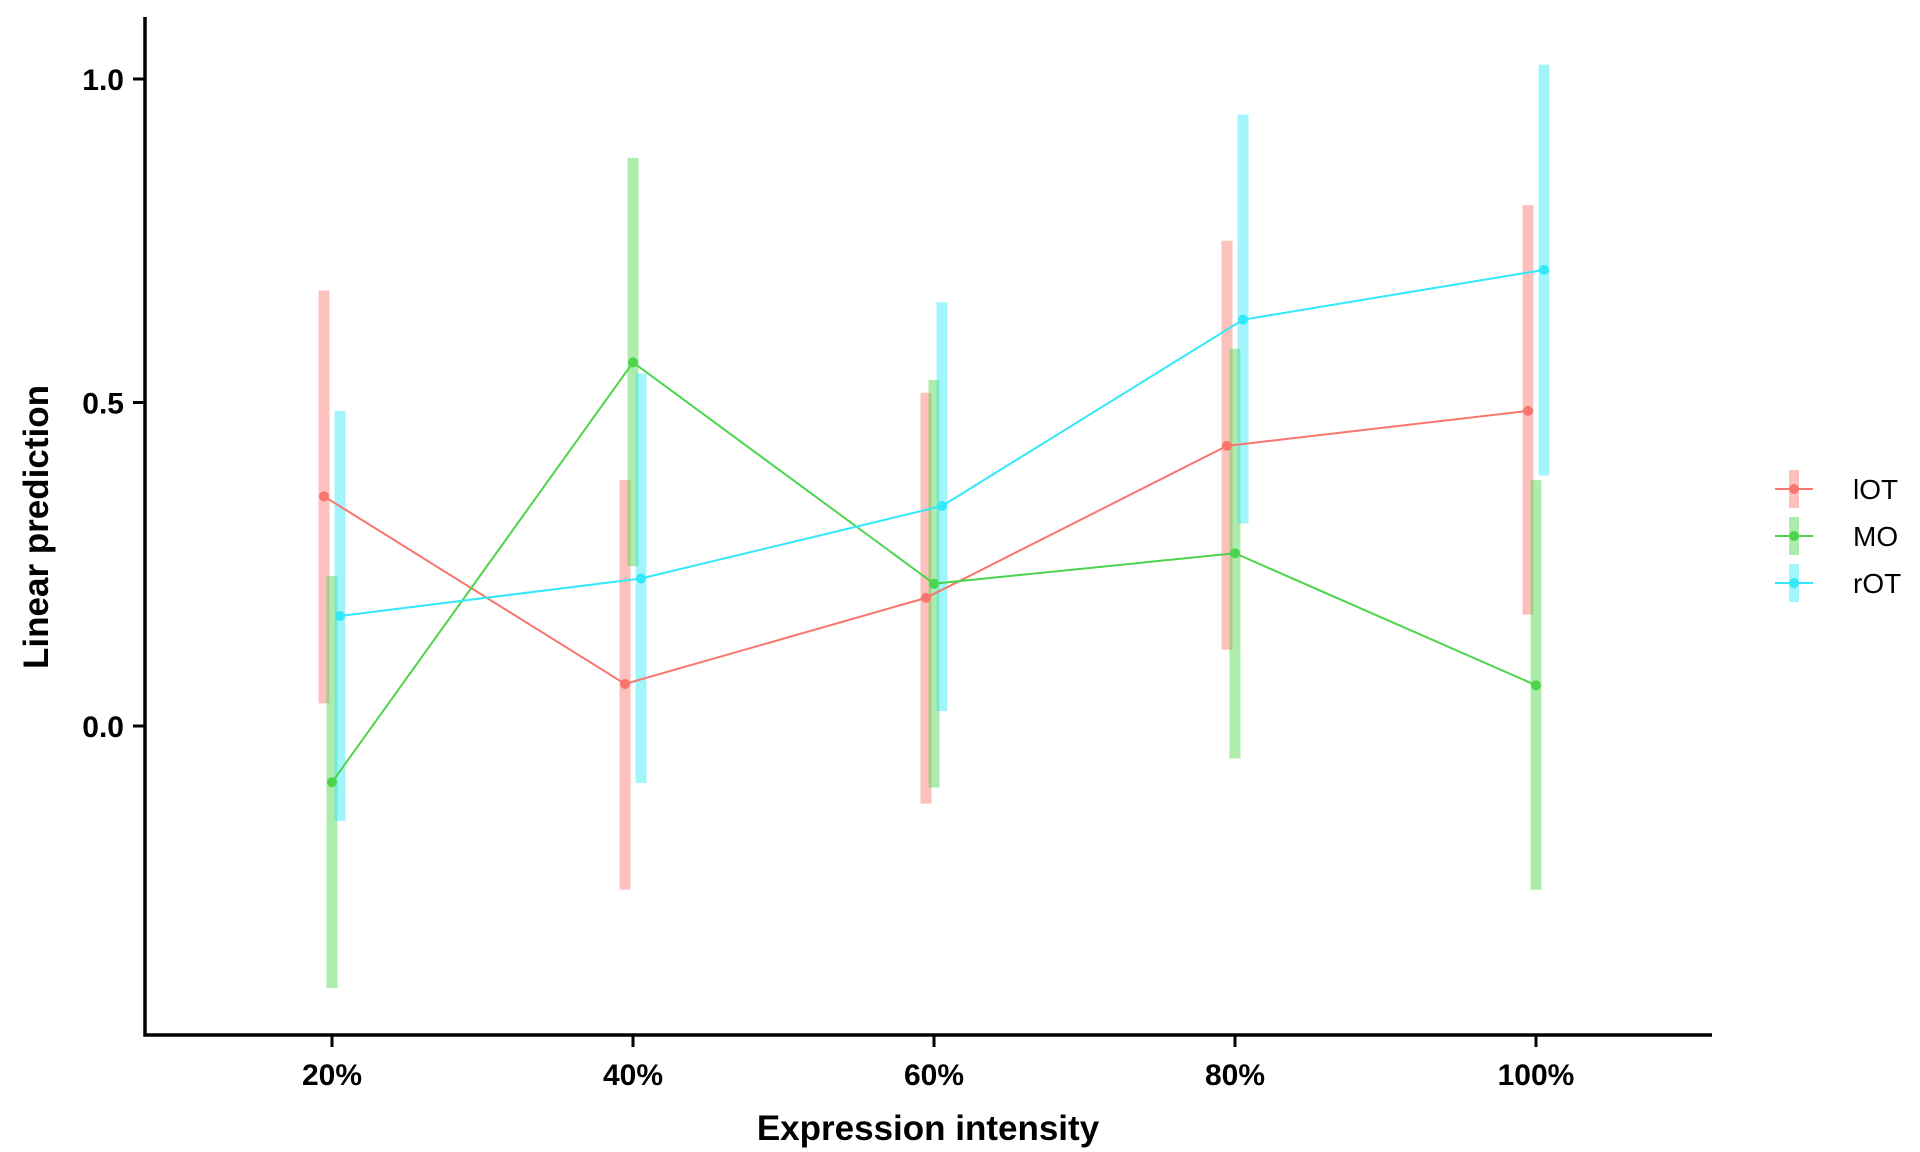  I want to click on x-tick-label: 20%, so click(332, 1075).